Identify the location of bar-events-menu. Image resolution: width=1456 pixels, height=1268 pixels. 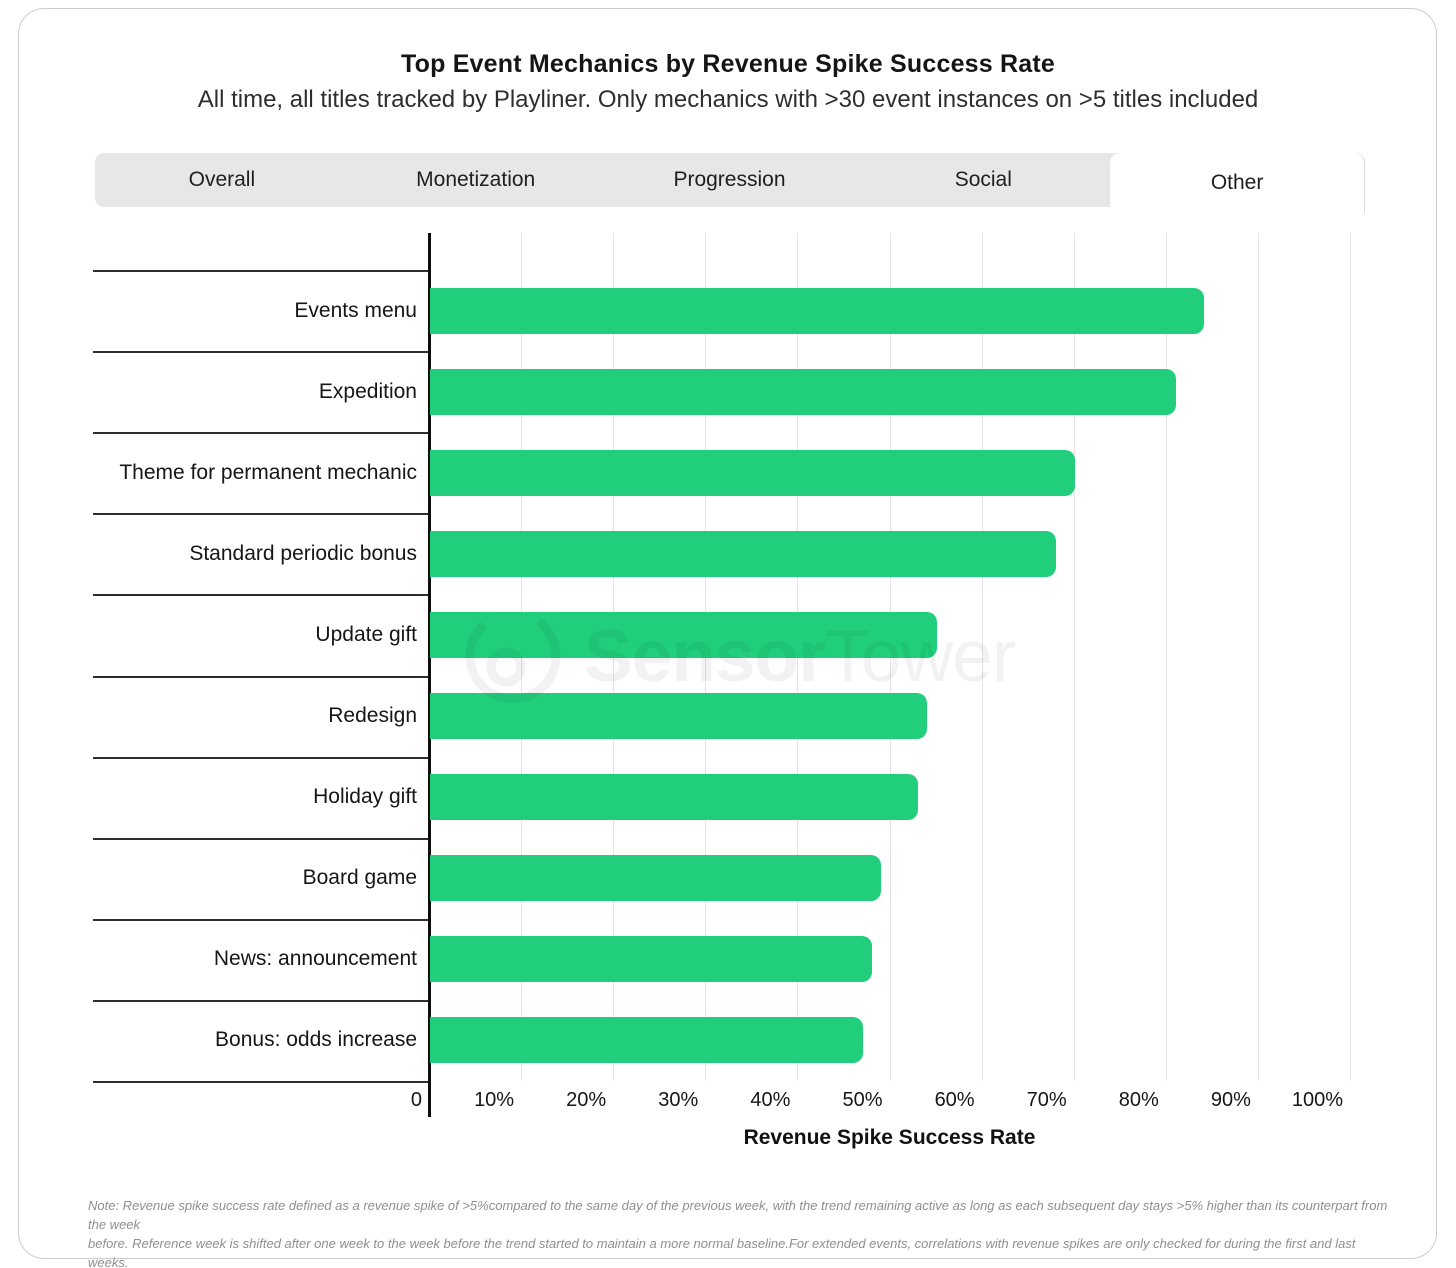
(817, 310).